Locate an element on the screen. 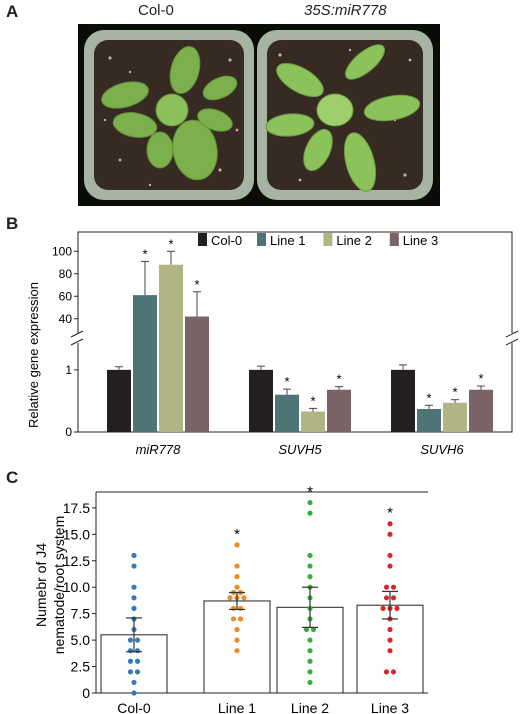 The width and height of the screenshot is (520, 714). b-group-label-mir778: miR778 is located at coordinates (159, 449).